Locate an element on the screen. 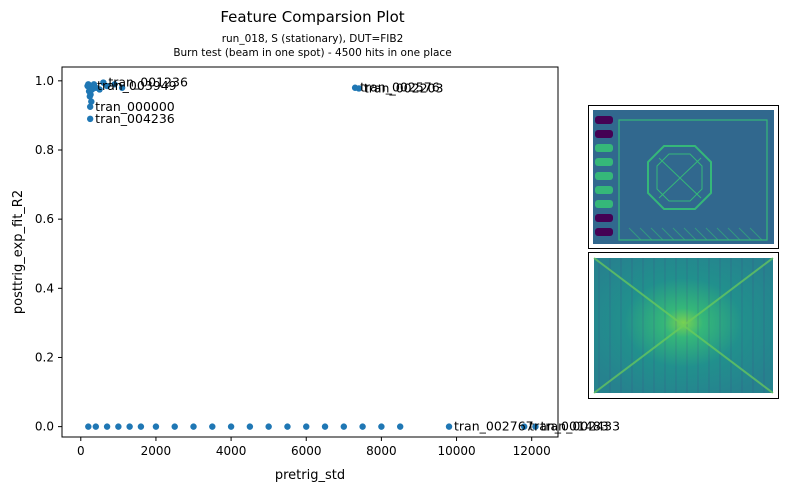  point-label: tran_002576 is located at coordinates (400, 87).